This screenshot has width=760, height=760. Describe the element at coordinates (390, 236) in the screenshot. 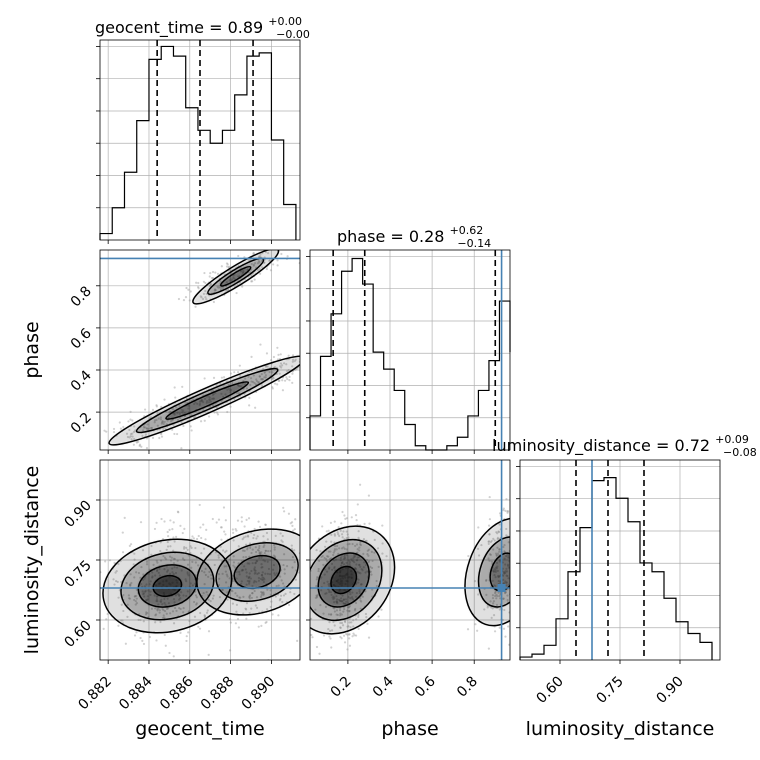

I see `title-phase-label: phase = 0.28` at that location.